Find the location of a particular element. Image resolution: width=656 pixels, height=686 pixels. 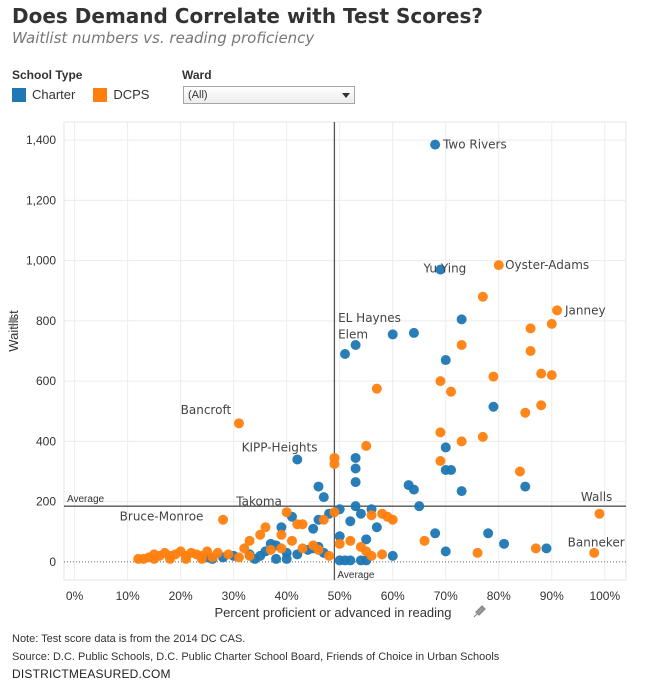

legend-item-charter: Charter is located at coordinates (43, 94).